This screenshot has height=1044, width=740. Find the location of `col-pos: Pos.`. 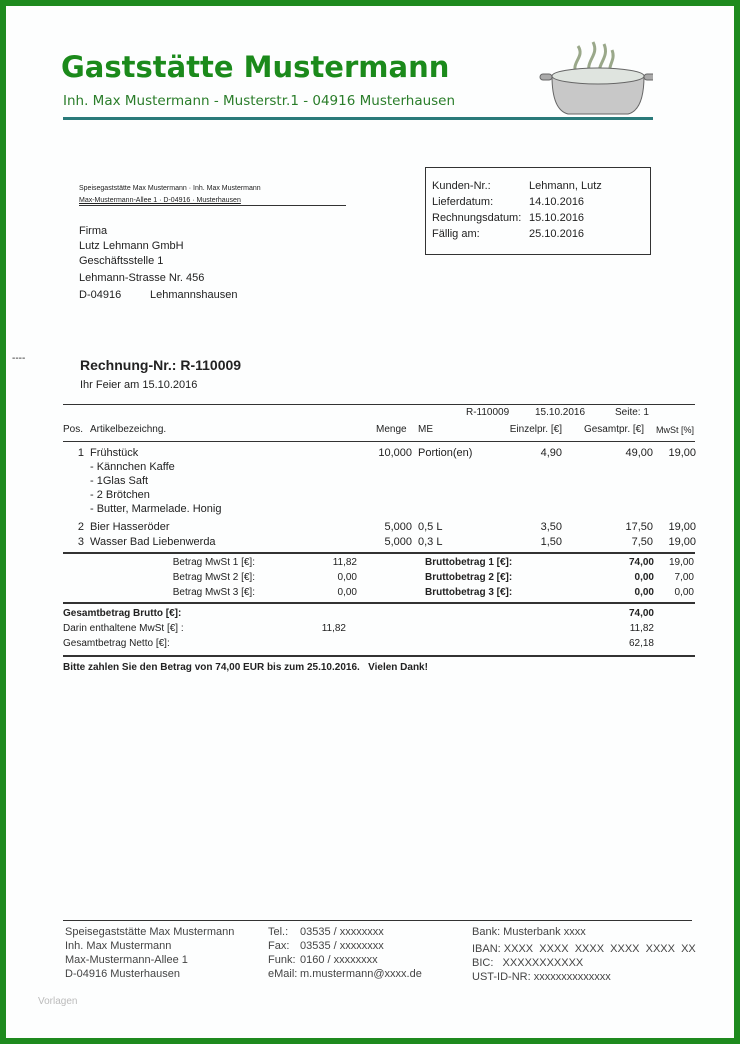

col-pos: Pos. is located at coordinates (73, 429).